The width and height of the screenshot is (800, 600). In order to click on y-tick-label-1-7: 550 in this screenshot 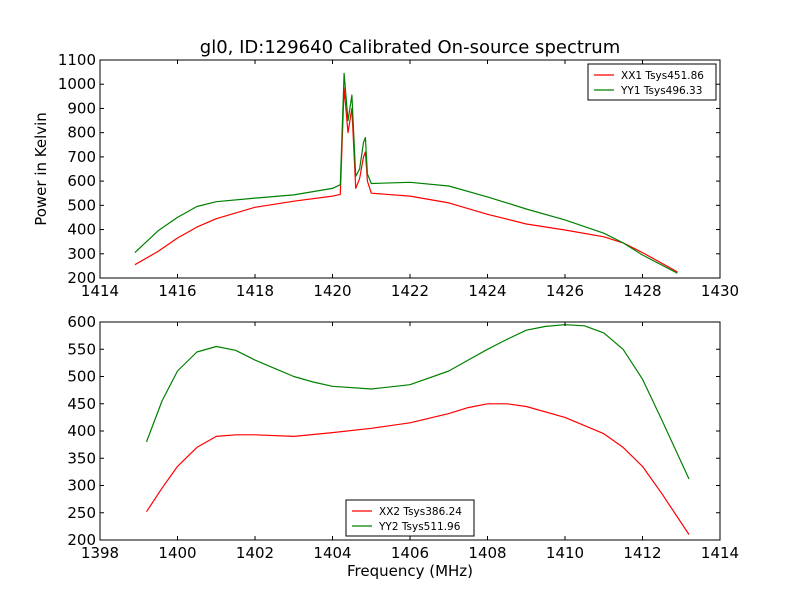, I will do `click(81, 349)`.